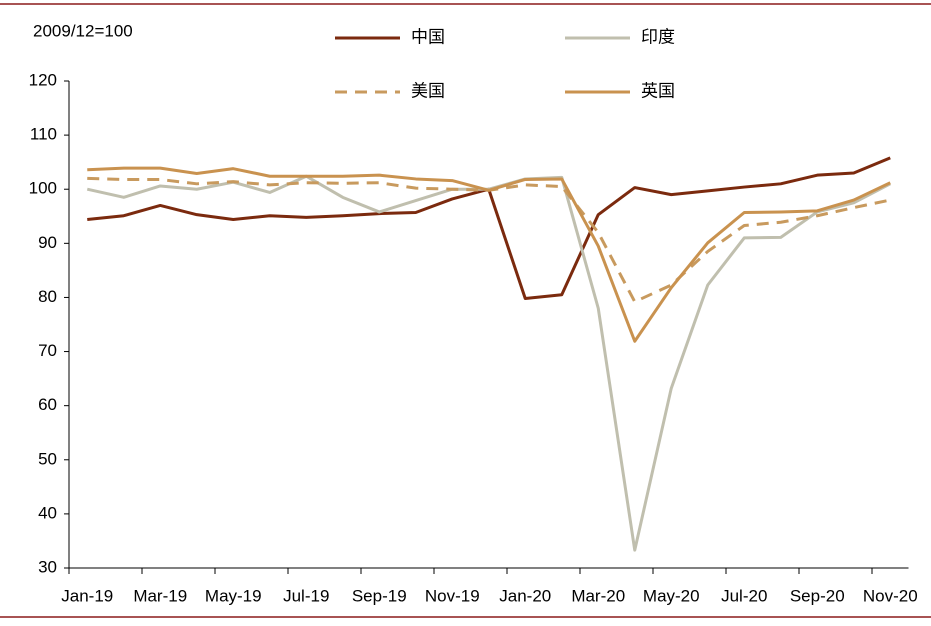  I want to click on x-tick-label: May-20, so click(671, 595).